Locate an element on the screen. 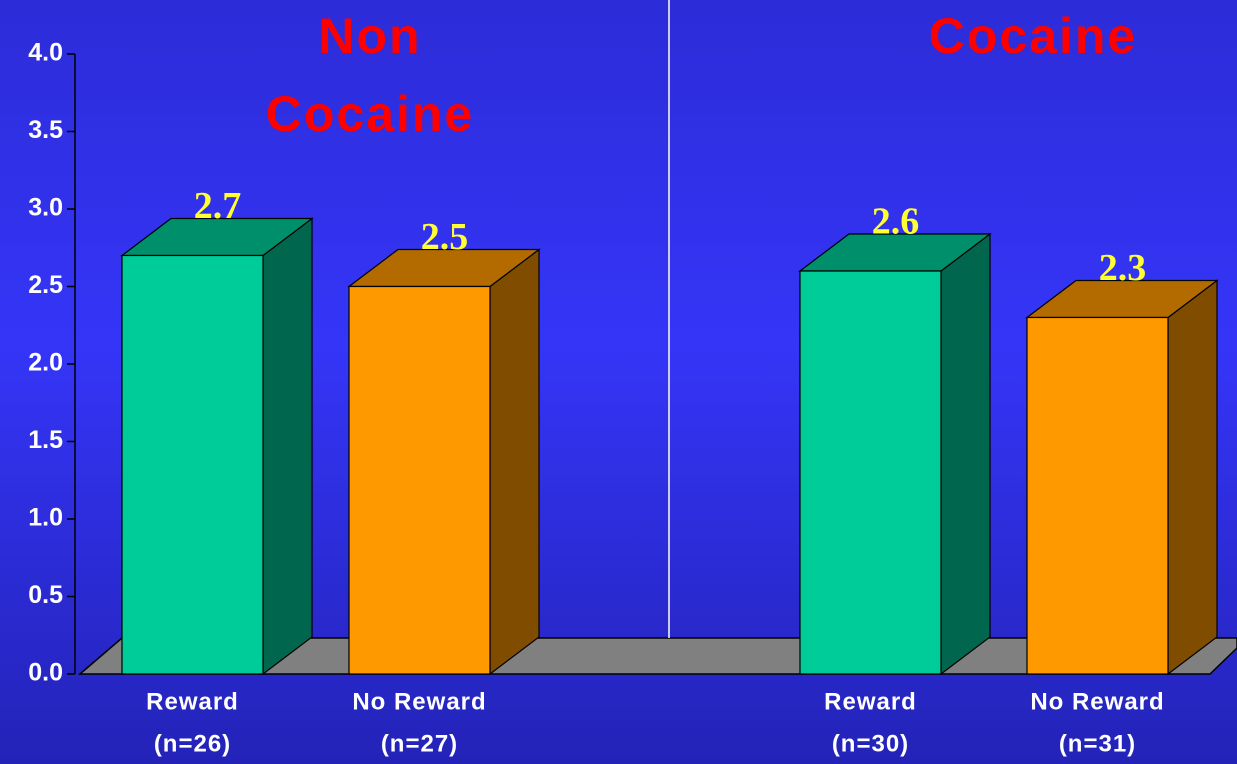 This screenshot has height=764, width=1237. y-tick-label: 3.0 is located at coordinates (45, 208).